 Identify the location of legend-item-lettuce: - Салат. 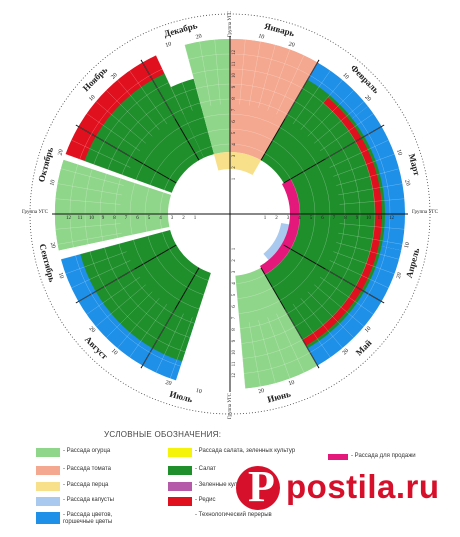
(192, 470).